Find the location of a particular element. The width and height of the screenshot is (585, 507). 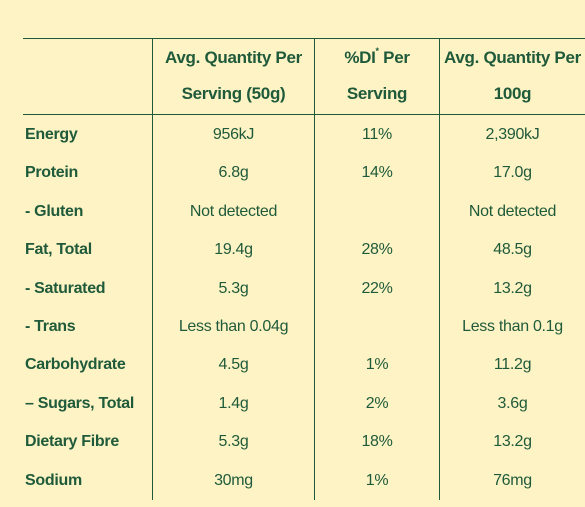

cell-per-100g: 76mg is located at coordinates (512, 480).